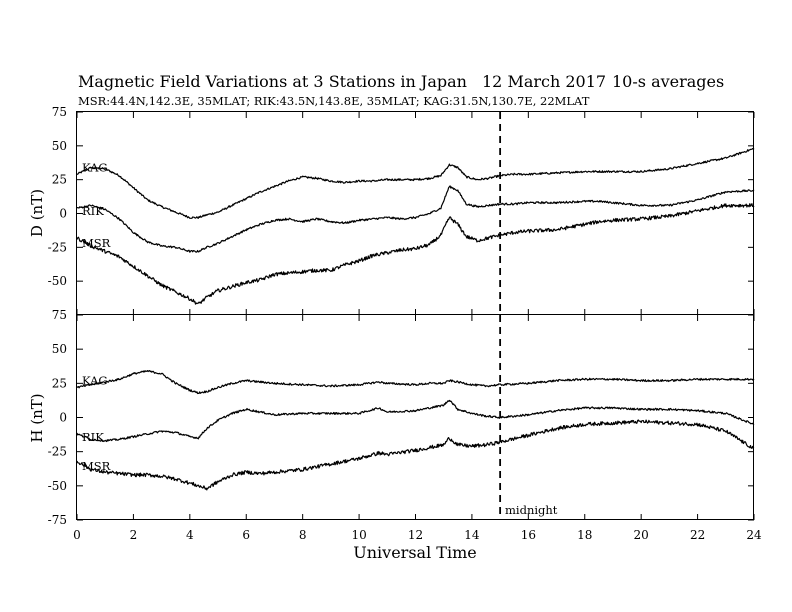  Describe the element at coordinates (96, 243) in the screenshot. I see `top-label-msr: MSR` at that location.